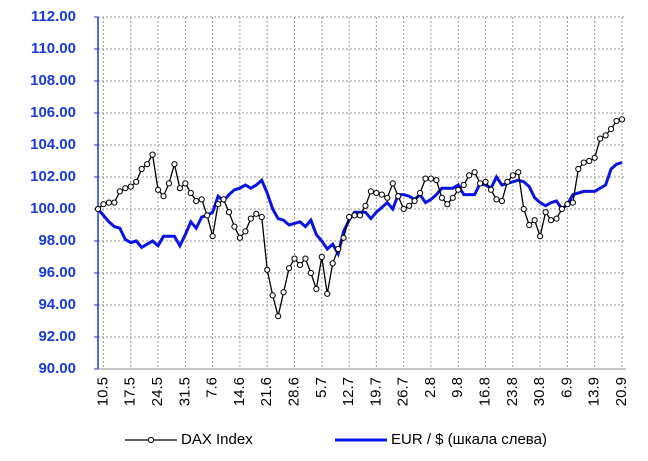 The width and height of the screenshot is (648, 461). What do you see at coordinates (566, 387) in the screenshot?
I see `x-tick-label: 6.9` at bounding box center [566, 387].